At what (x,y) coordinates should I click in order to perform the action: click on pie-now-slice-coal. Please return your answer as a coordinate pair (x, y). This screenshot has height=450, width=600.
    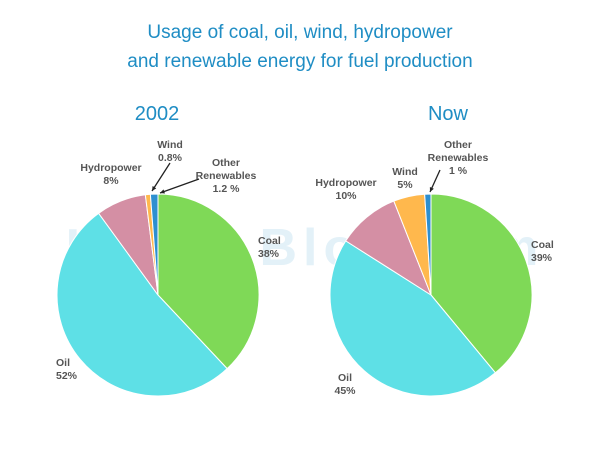
    Looking at the image, I should click on (481, 283).